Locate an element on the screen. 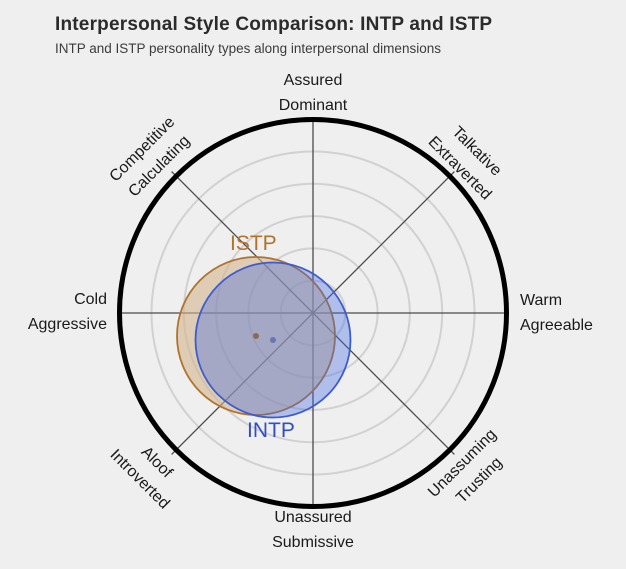  intp-center-dot is located at coordinates (273, 340).